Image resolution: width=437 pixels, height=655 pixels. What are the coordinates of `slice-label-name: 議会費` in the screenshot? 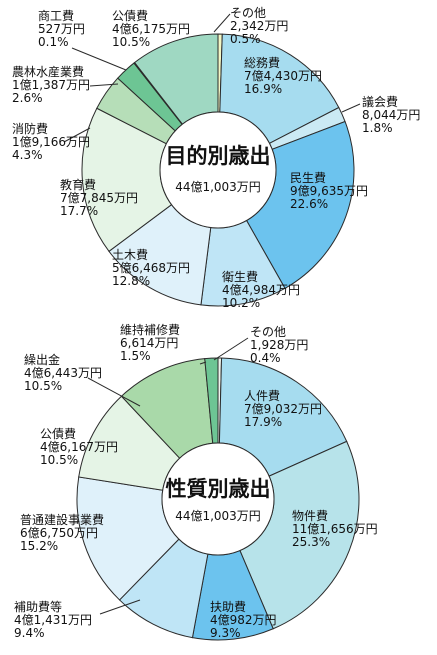 It's located at (380, 101).